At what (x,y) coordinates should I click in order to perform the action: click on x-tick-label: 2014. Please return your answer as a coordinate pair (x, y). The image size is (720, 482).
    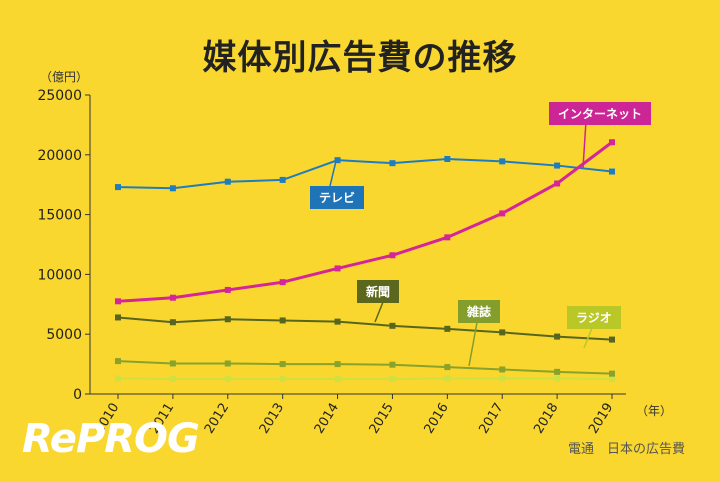
    Looking at the image, I should click on (327, 418).